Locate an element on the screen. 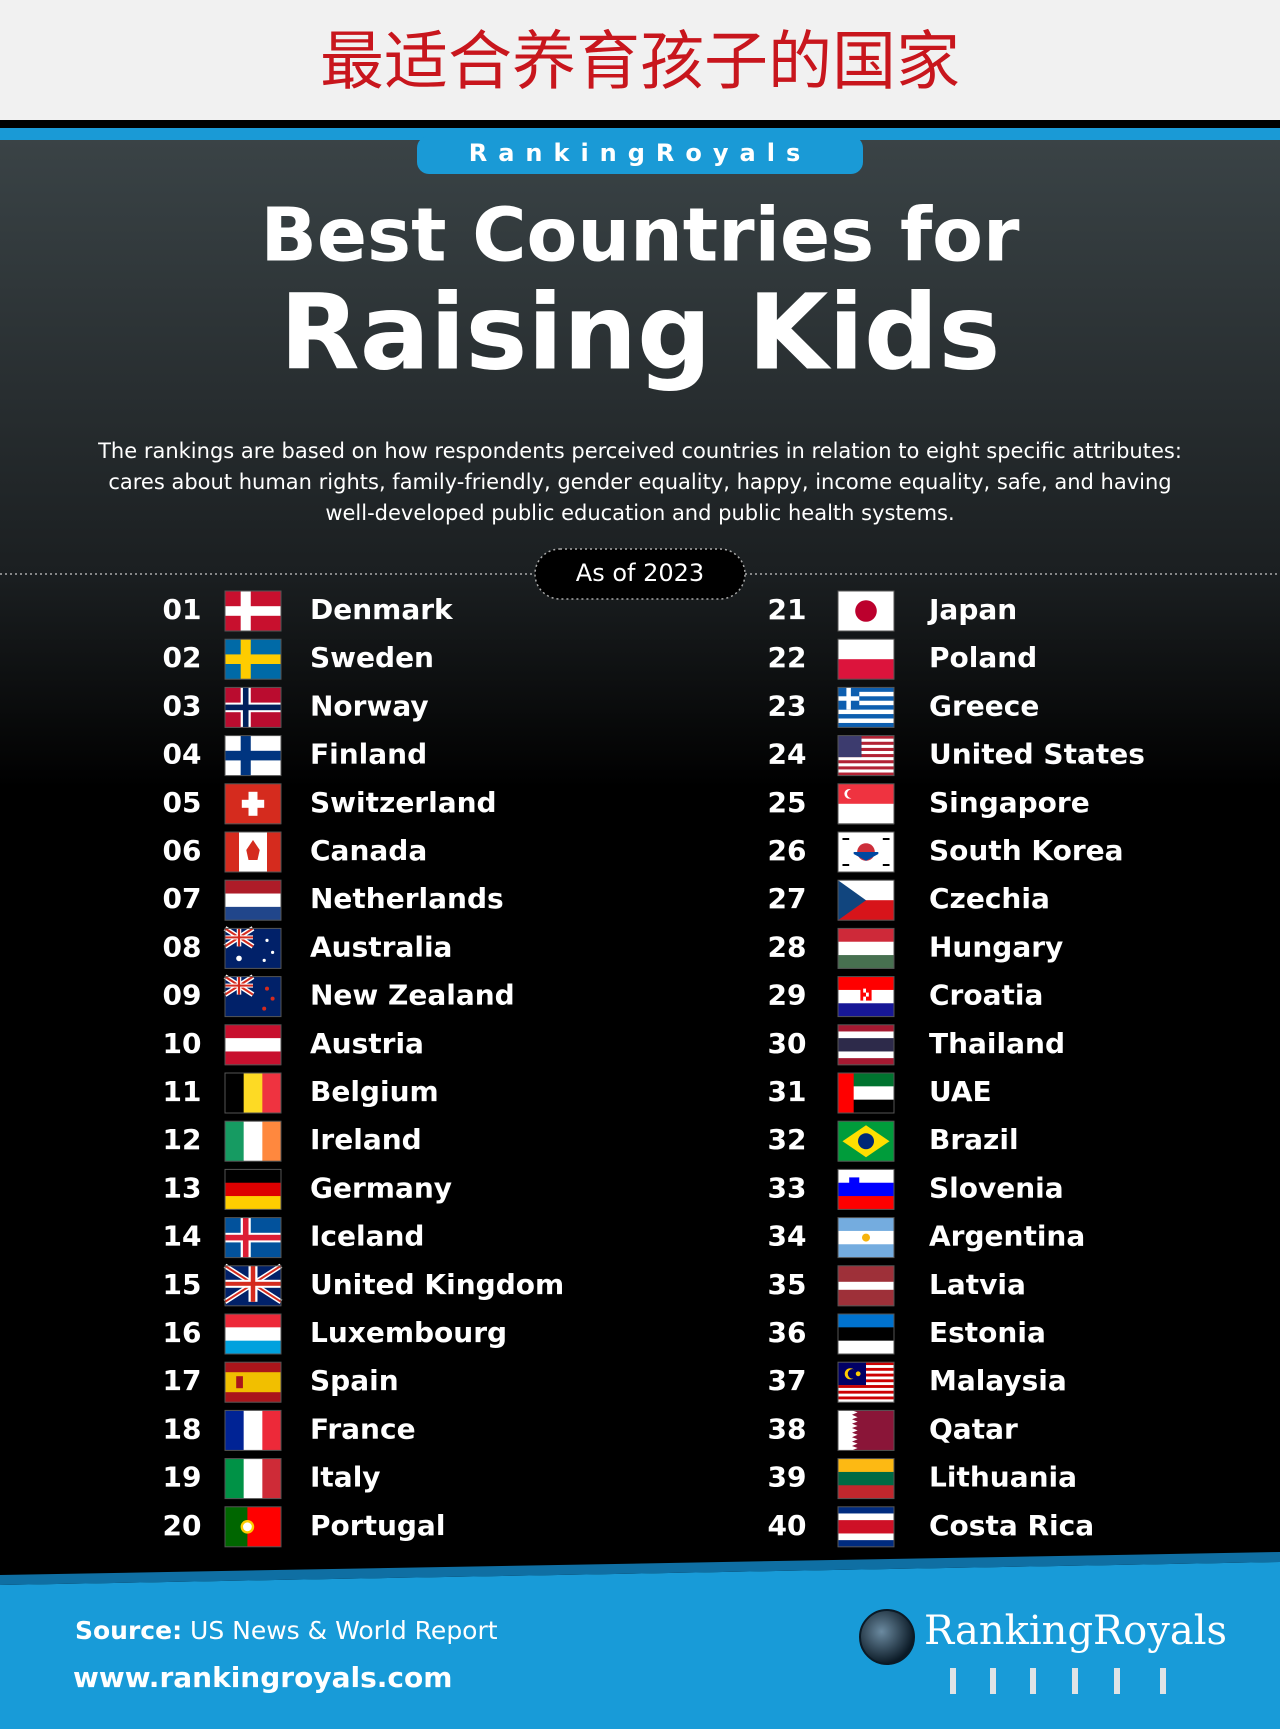 This screenshot has width=1280, height=1729. country: Germany is located at coordinates (381, 1187).